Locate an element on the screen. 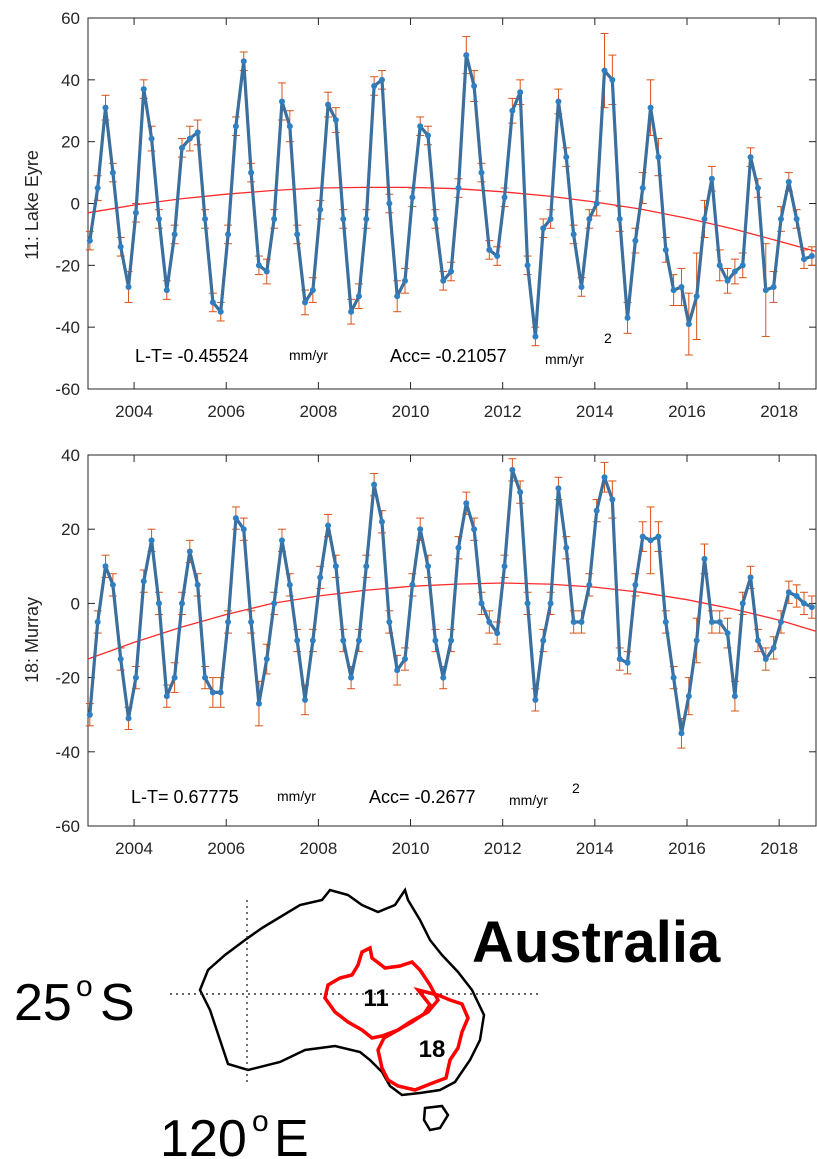 This screenshot has width=817, height=1159. longitude-label-direction: E is located at coordinates (291, 1134).